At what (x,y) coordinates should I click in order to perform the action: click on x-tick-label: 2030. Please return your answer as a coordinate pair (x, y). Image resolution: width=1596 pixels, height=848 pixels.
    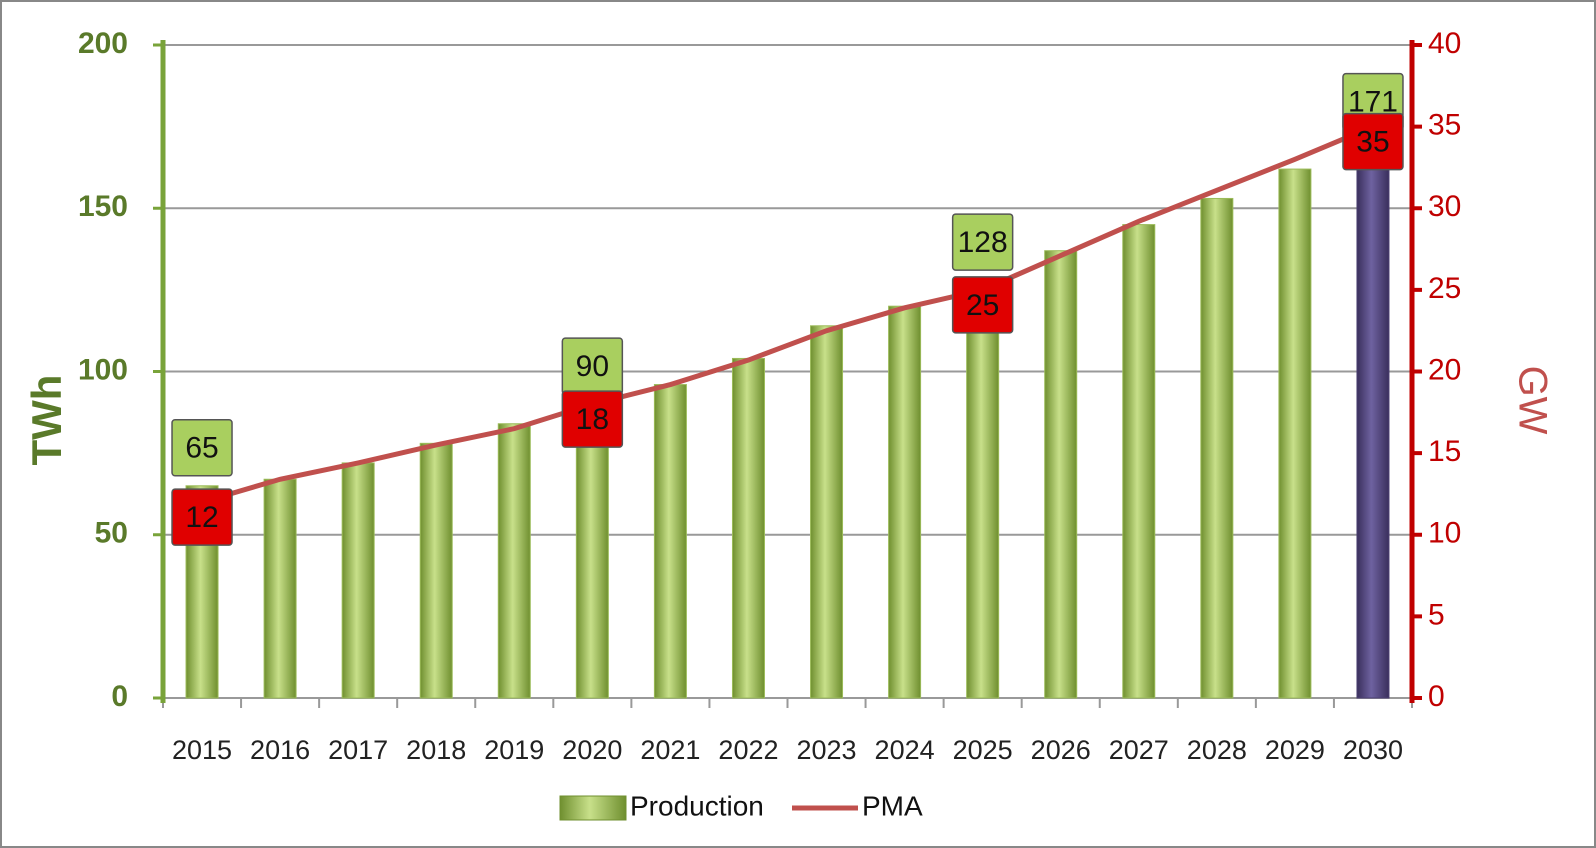
    Looking at the image, I should click on (1373, 750).